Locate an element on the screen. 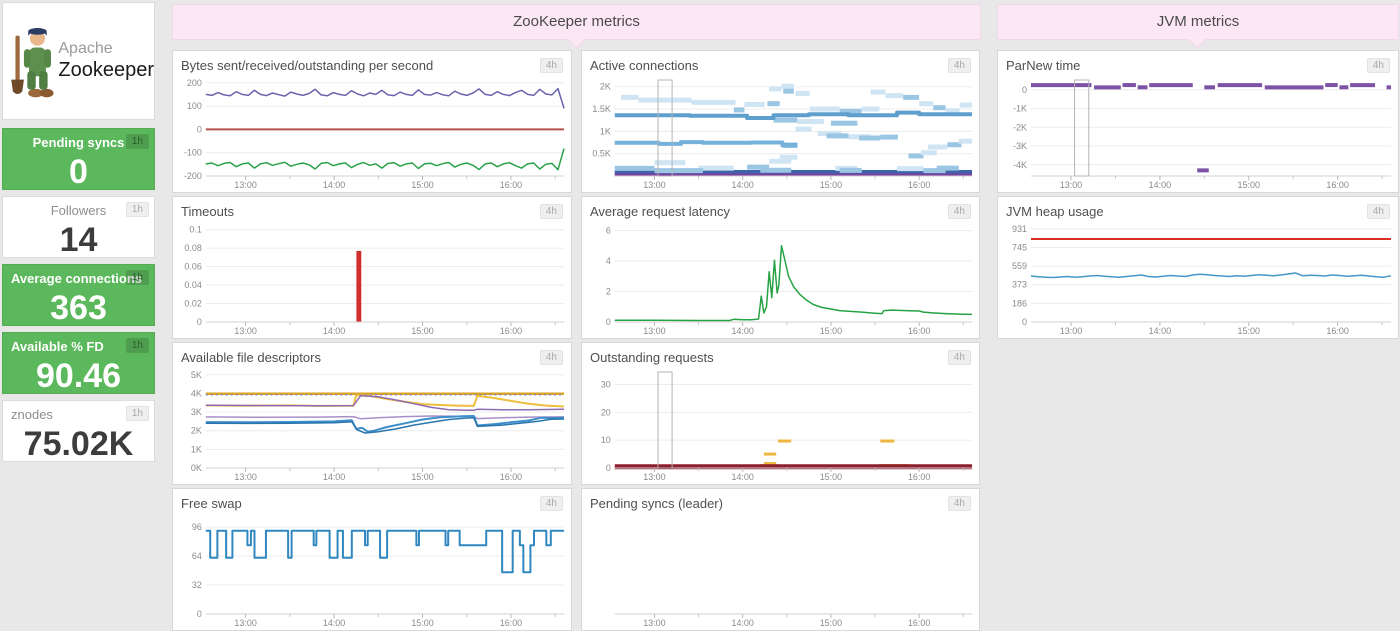  chart-card-swap: Free swap 4h 96 64 32 0 13:00 14:00 15:00 16:00 is located at coordinates (372, 559).